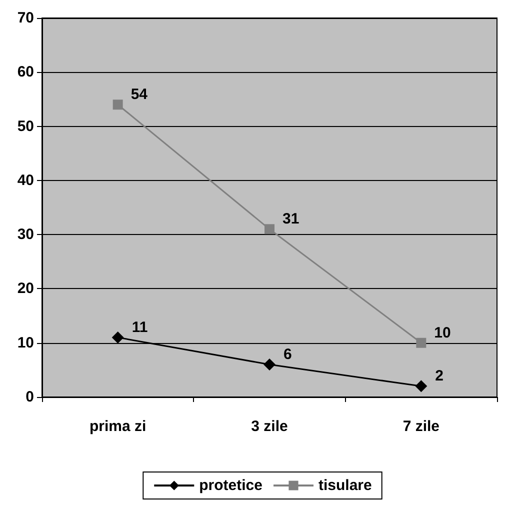 The height and width of the screenshot is (507, 525). What do you see at coordinates (345, 485) in the screenshot?
I see `legend-label: tisulare` at bounding box center [345, 485].